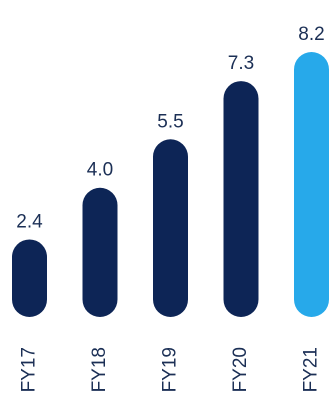 This screenshot has height=396, width=329. Describe the element at coordinates (170, 121) in the screenshot. I see `value-label-fy19: 5.5` at that location.